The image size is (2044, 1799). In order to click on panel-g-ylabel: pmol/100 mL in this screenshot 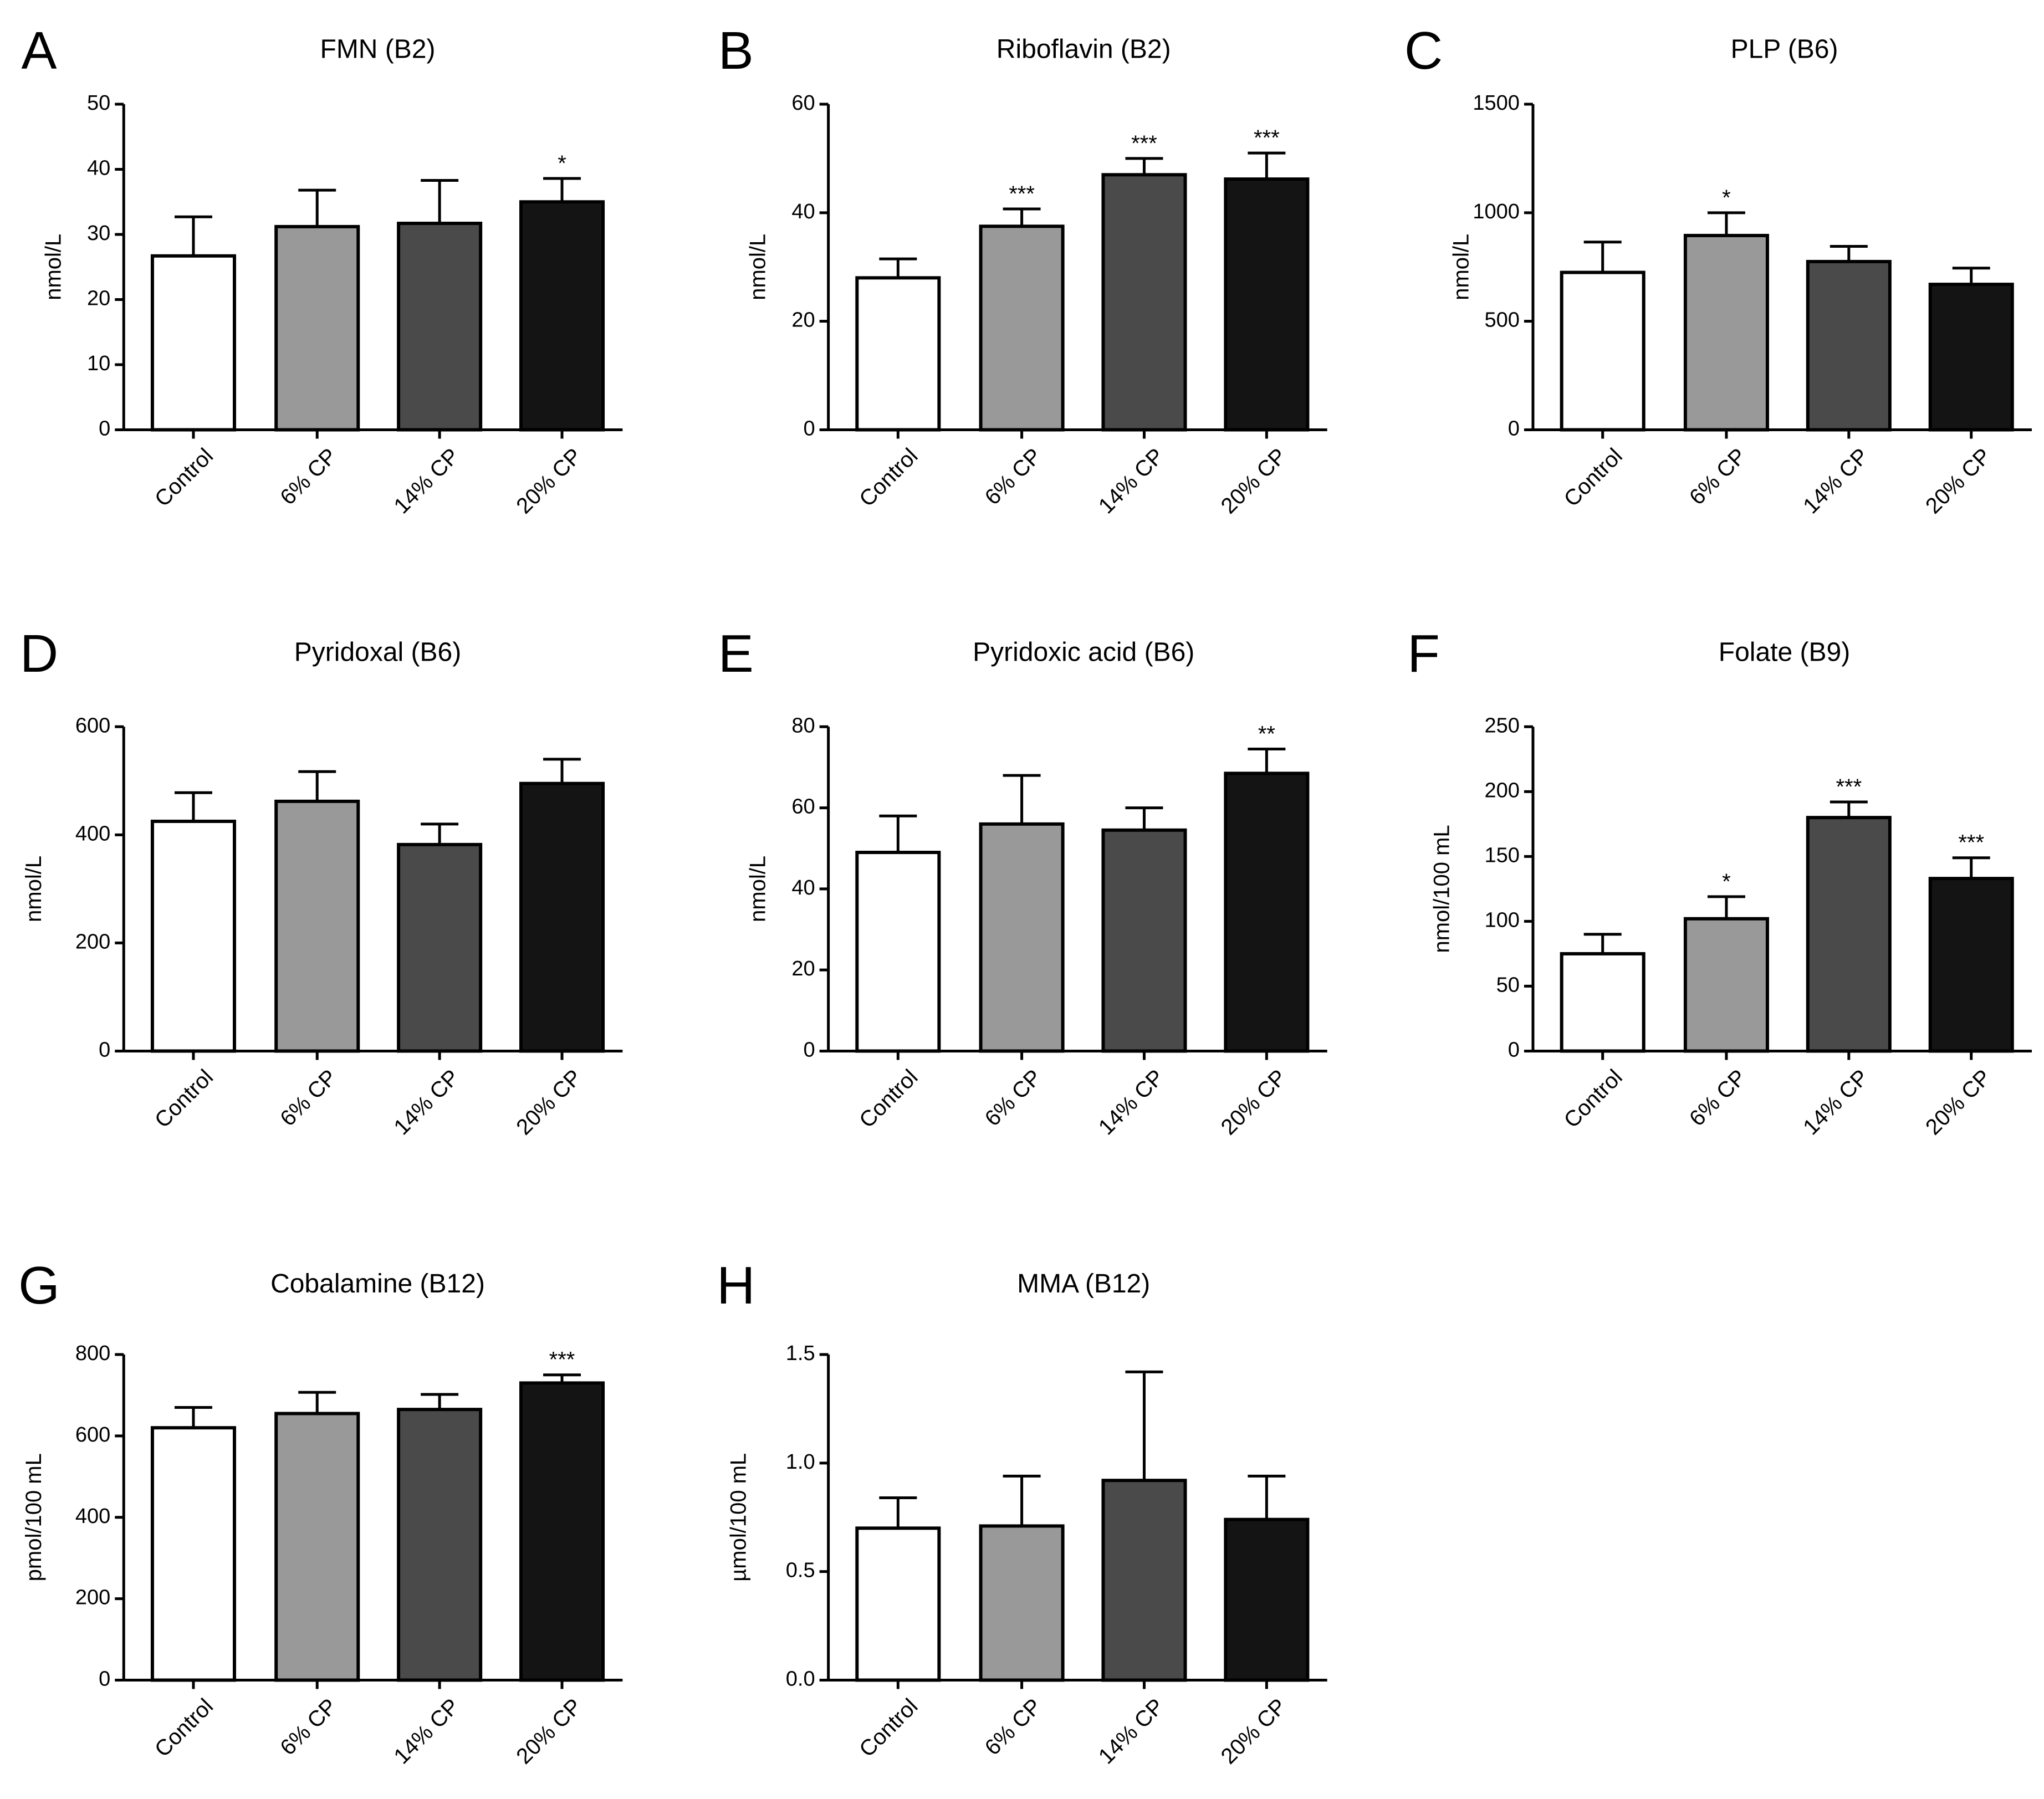, I will do `click(34, 1517)`.